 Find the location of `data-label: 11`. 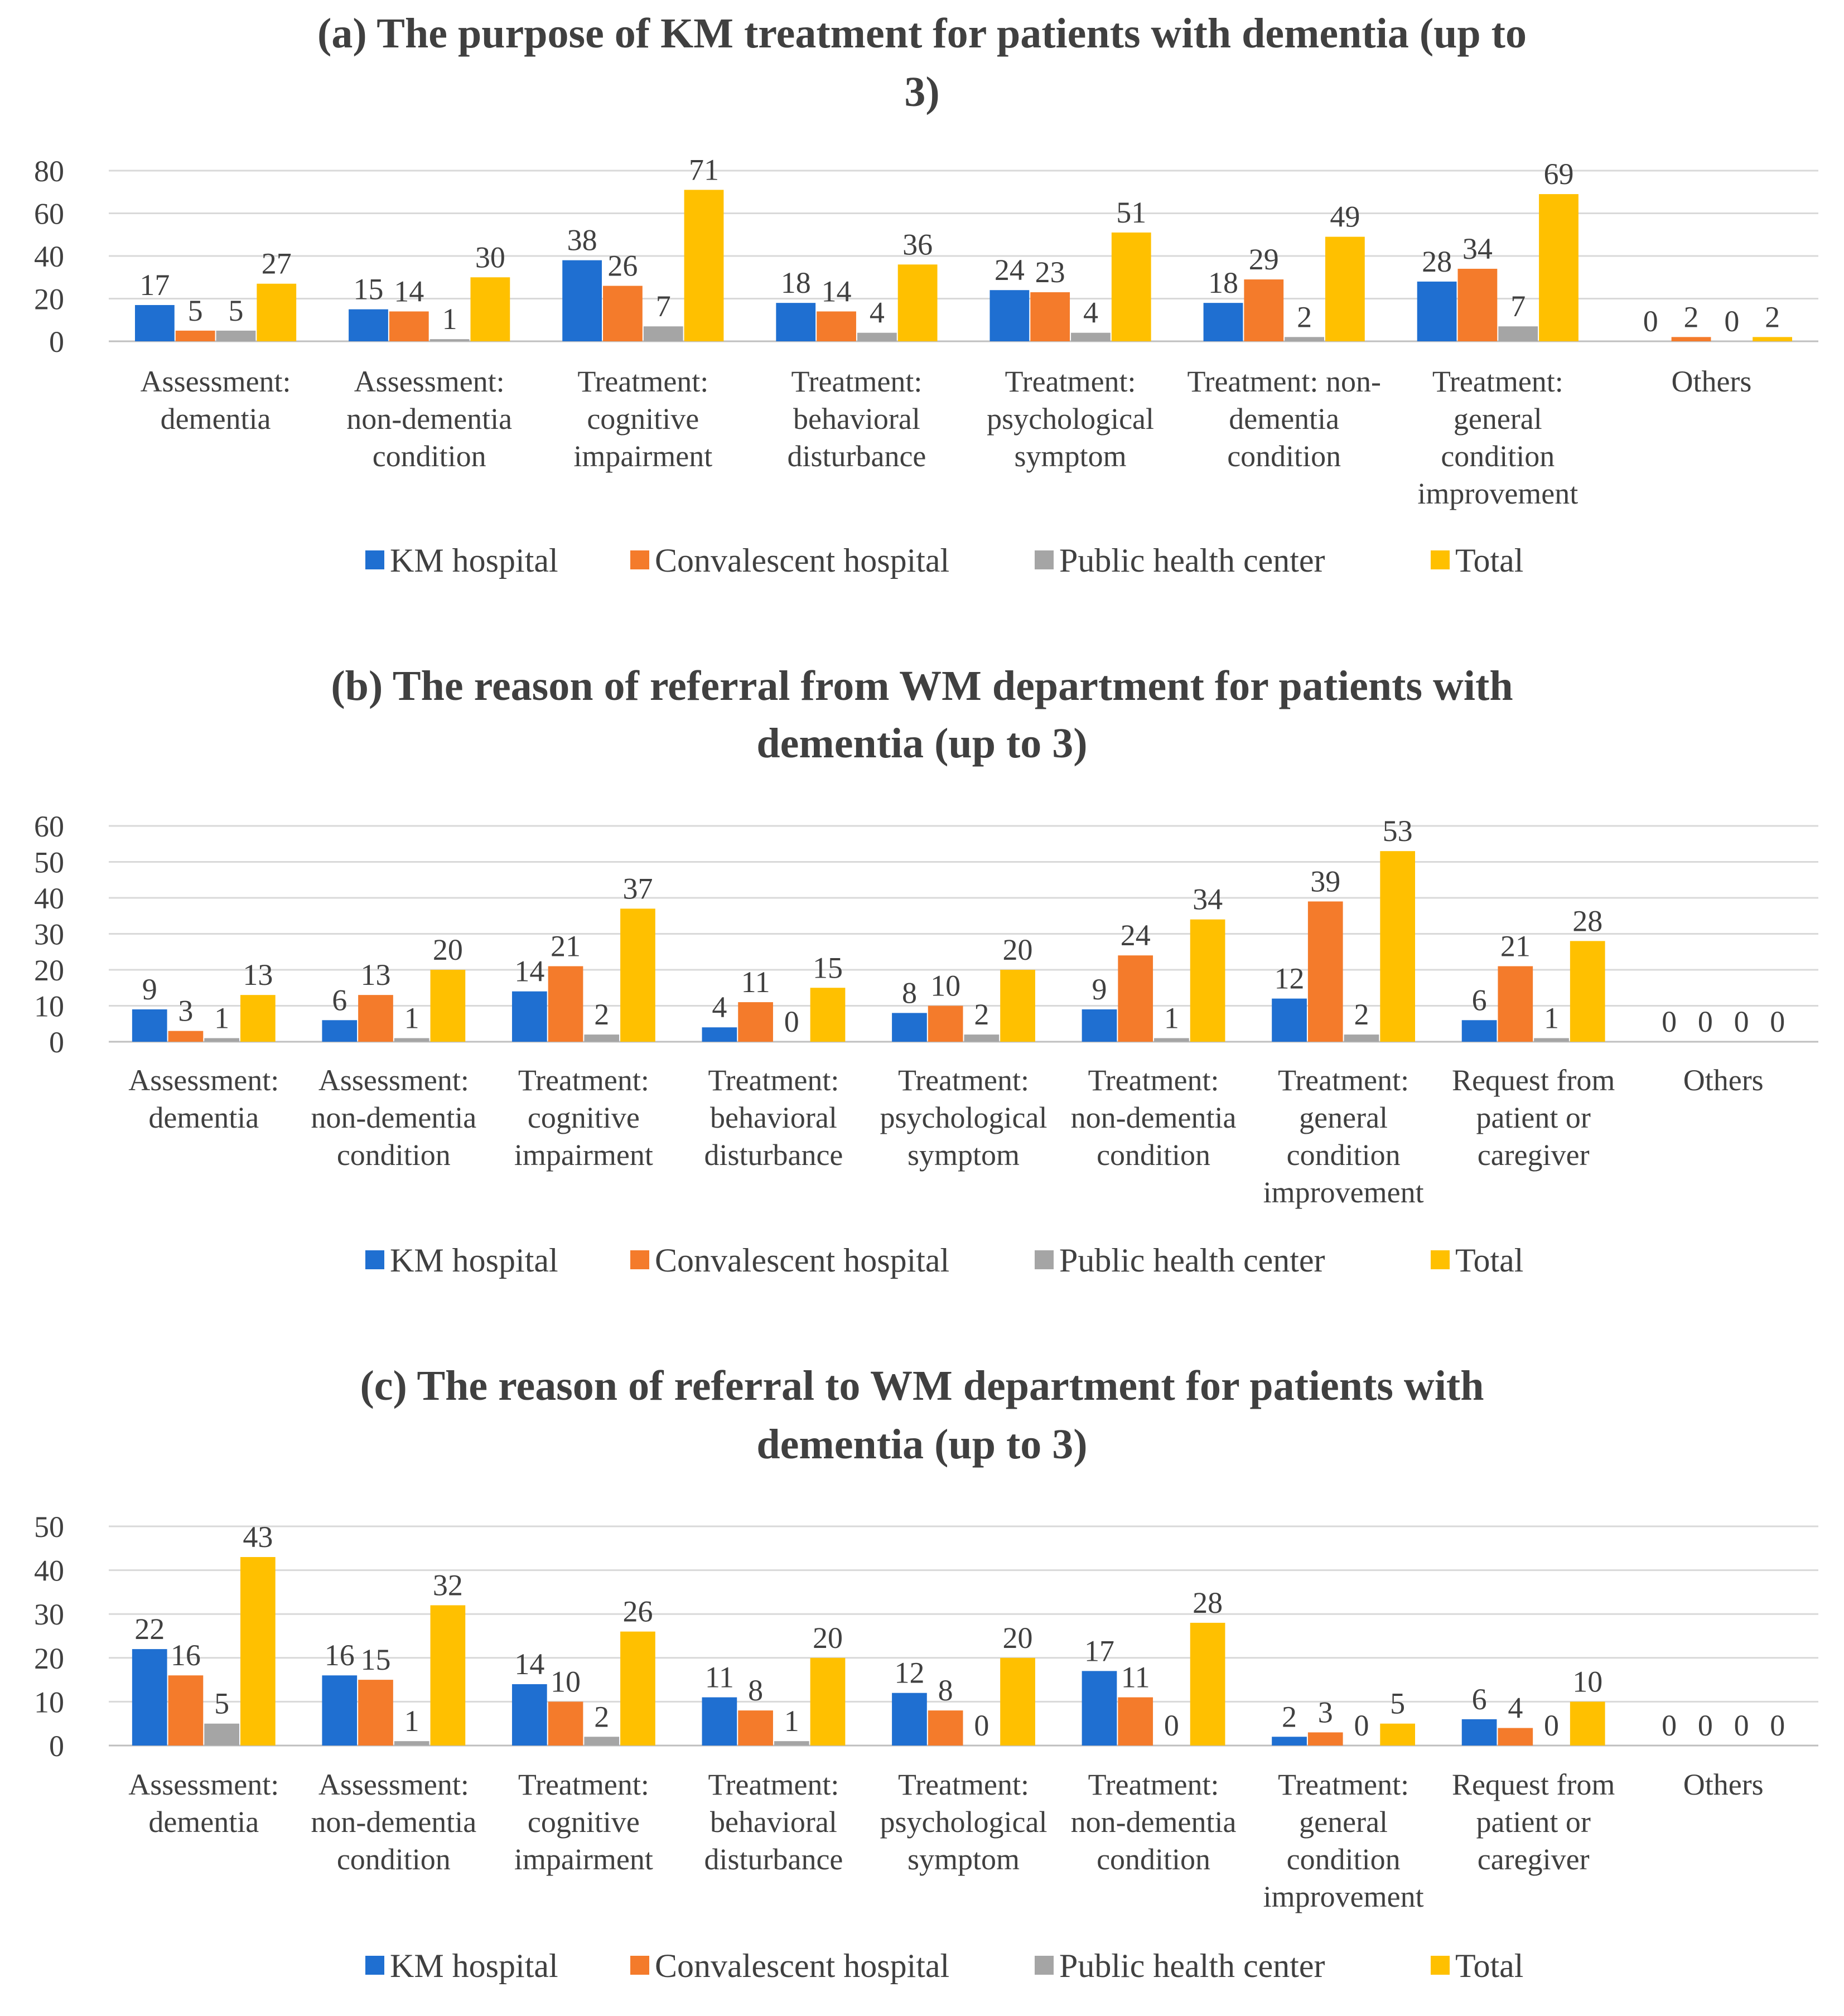

data-label: 11 is located at coordinates (755, 982).